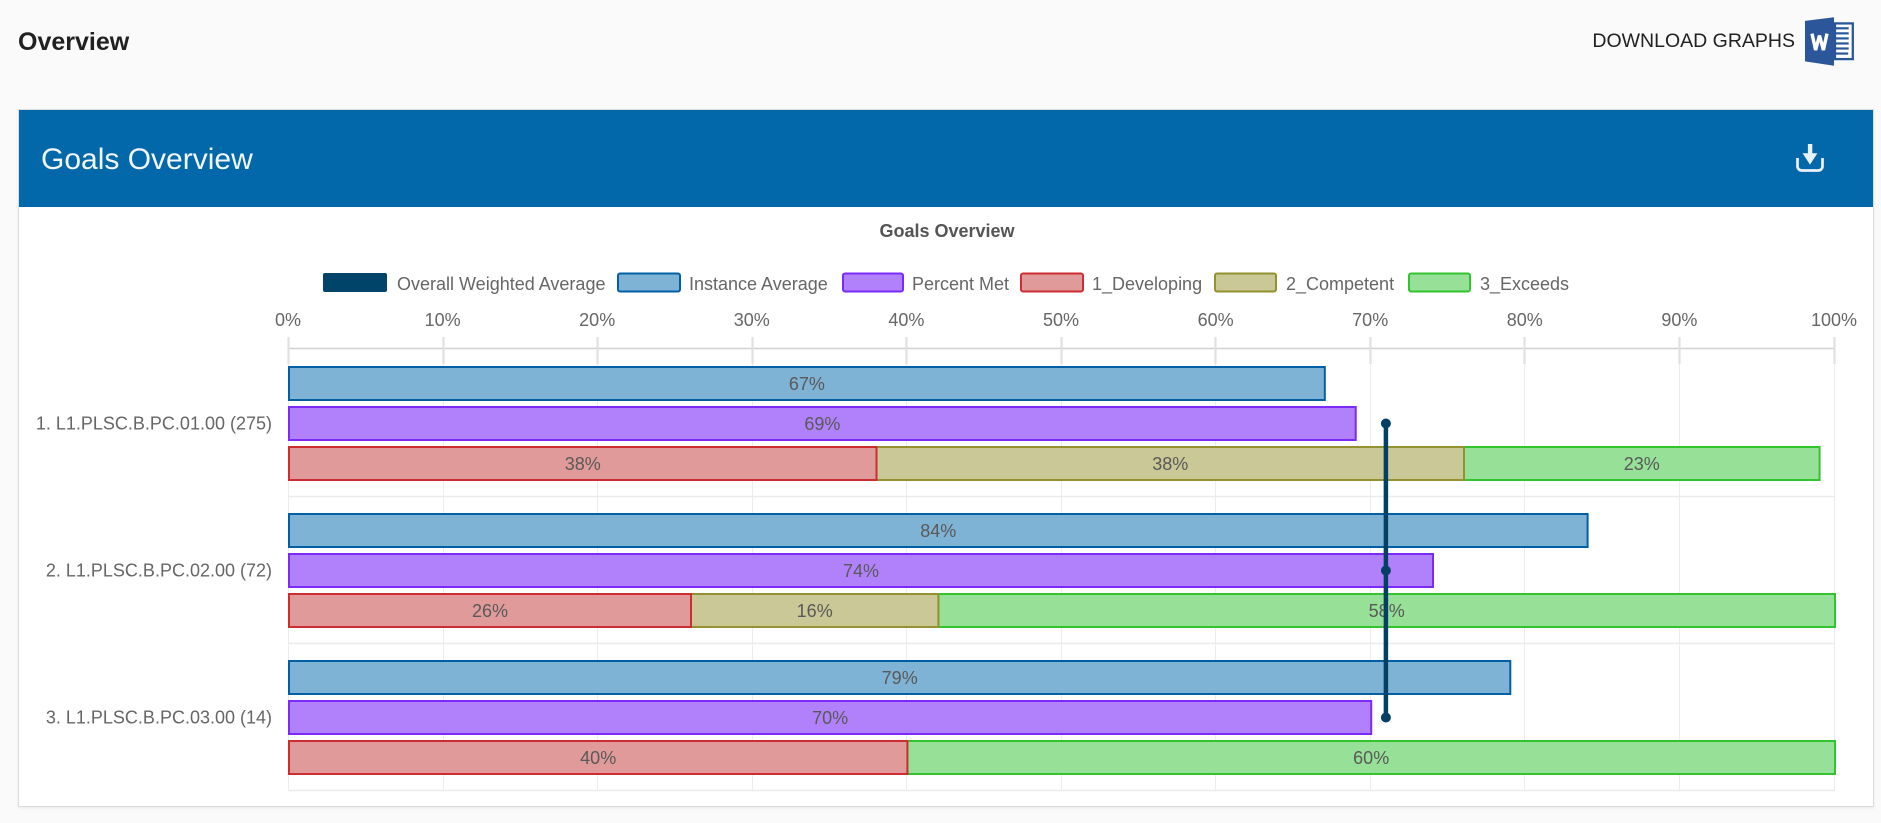 The image size is (1881, 823). What do you see at coordinates (807, 384) in the screenshot?
I see `svg-text: 67%` at bounding box center [807, 384].